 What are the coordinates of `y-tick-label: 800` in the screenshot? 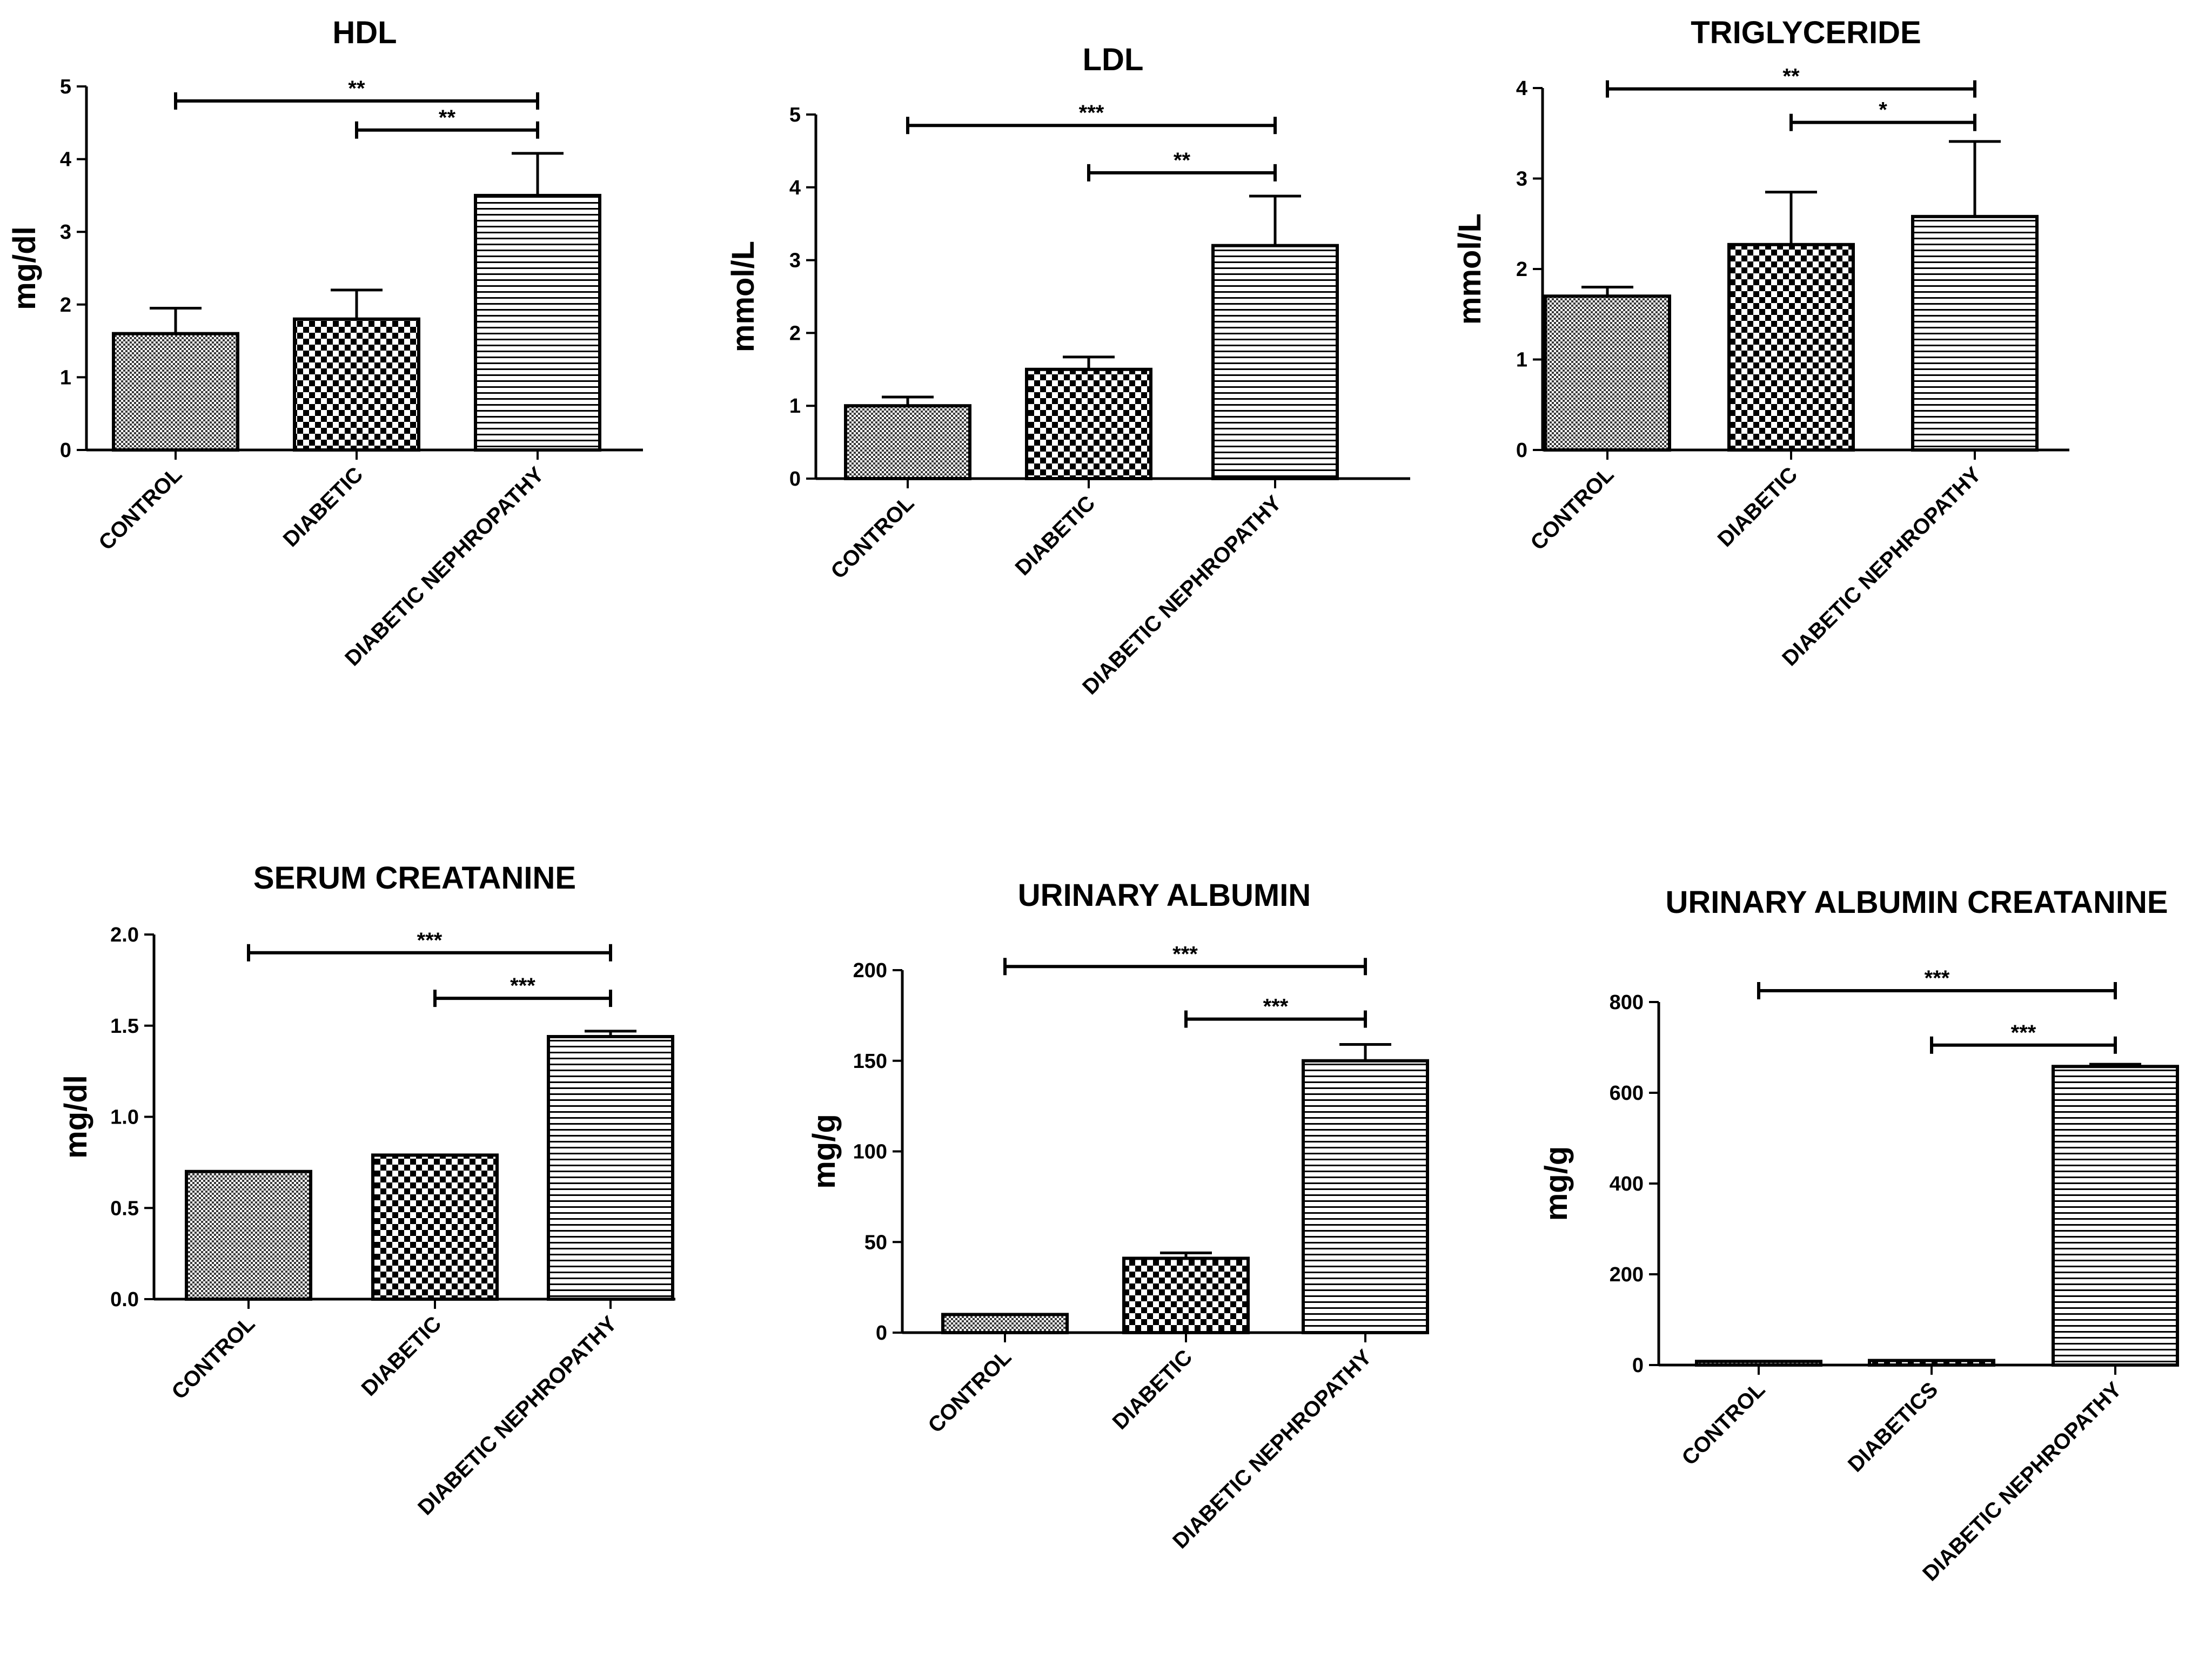 It's located at (1627, 1002).